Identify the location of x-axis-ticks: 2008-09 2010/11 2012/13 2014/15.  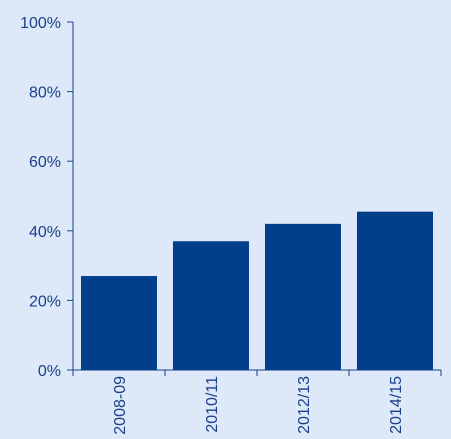
(257, 402).